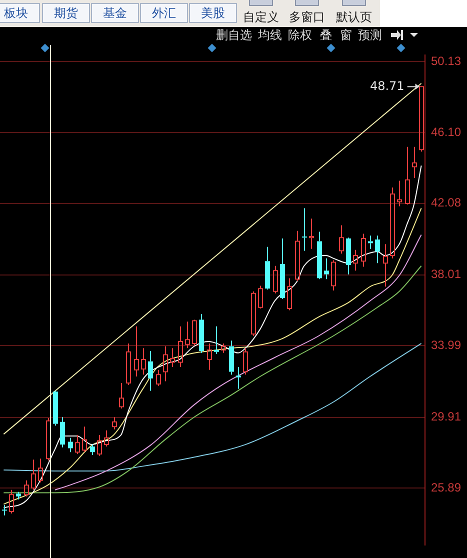 The width and height of the screenshot is (467, 558). What do you see at coordinates (354, 17) in the screenshot?
I see `text: 默认页` at bounding box center [354, 17].